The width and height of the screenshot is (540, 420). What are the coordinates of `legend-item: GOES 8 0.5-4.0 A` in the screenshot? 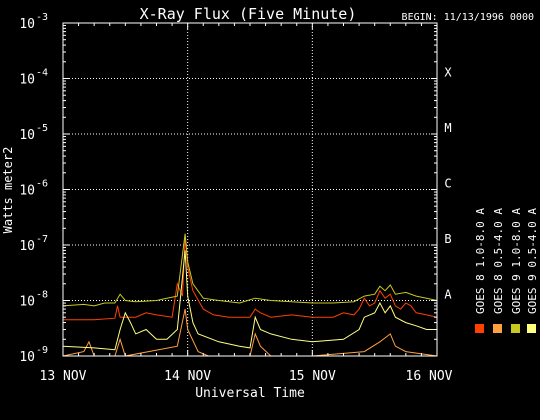 It's located at (498, 270).